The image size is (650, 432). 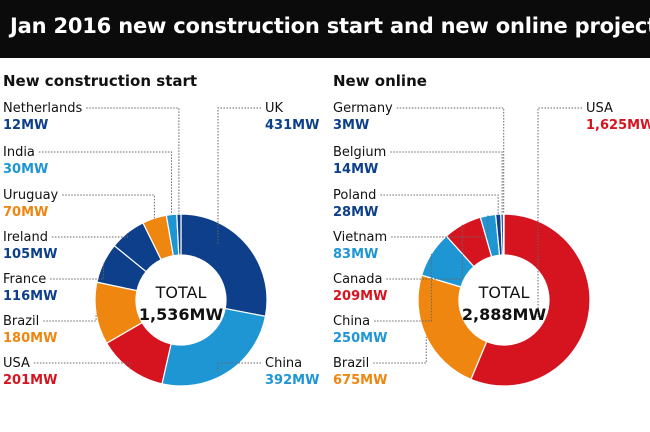 I want to click on leader-line-germany, so click(x=450, y=160).